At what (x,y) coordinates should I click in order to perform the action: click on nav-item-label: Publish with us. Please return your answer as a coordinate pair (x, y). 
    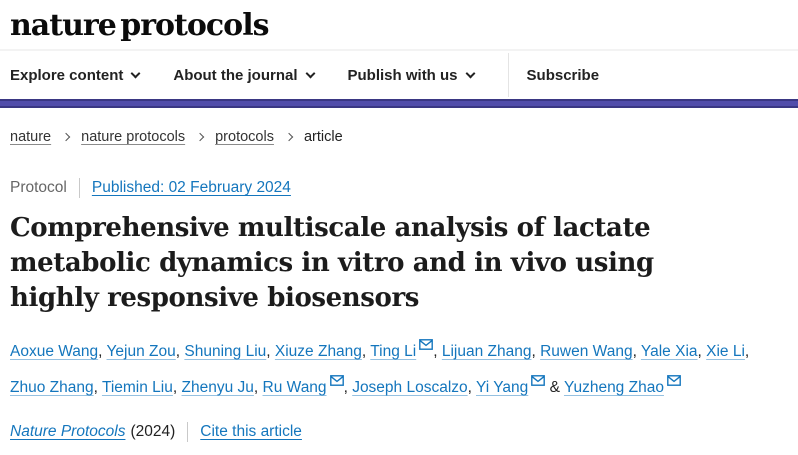
    Looking at the image, I should click on (402, 75).